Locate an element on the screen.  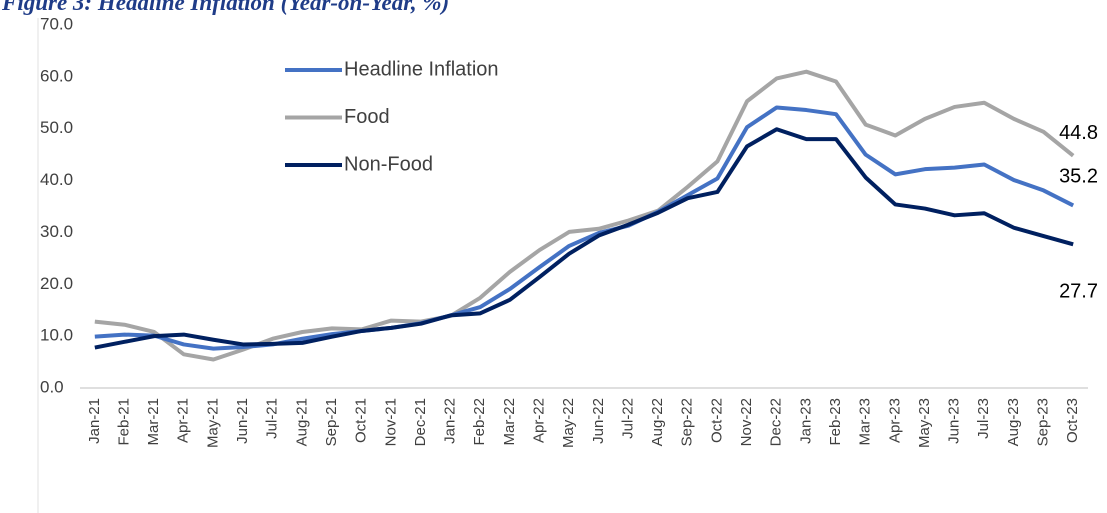
x-tick-label: Nov-21 is located at coordinates (390, 422).